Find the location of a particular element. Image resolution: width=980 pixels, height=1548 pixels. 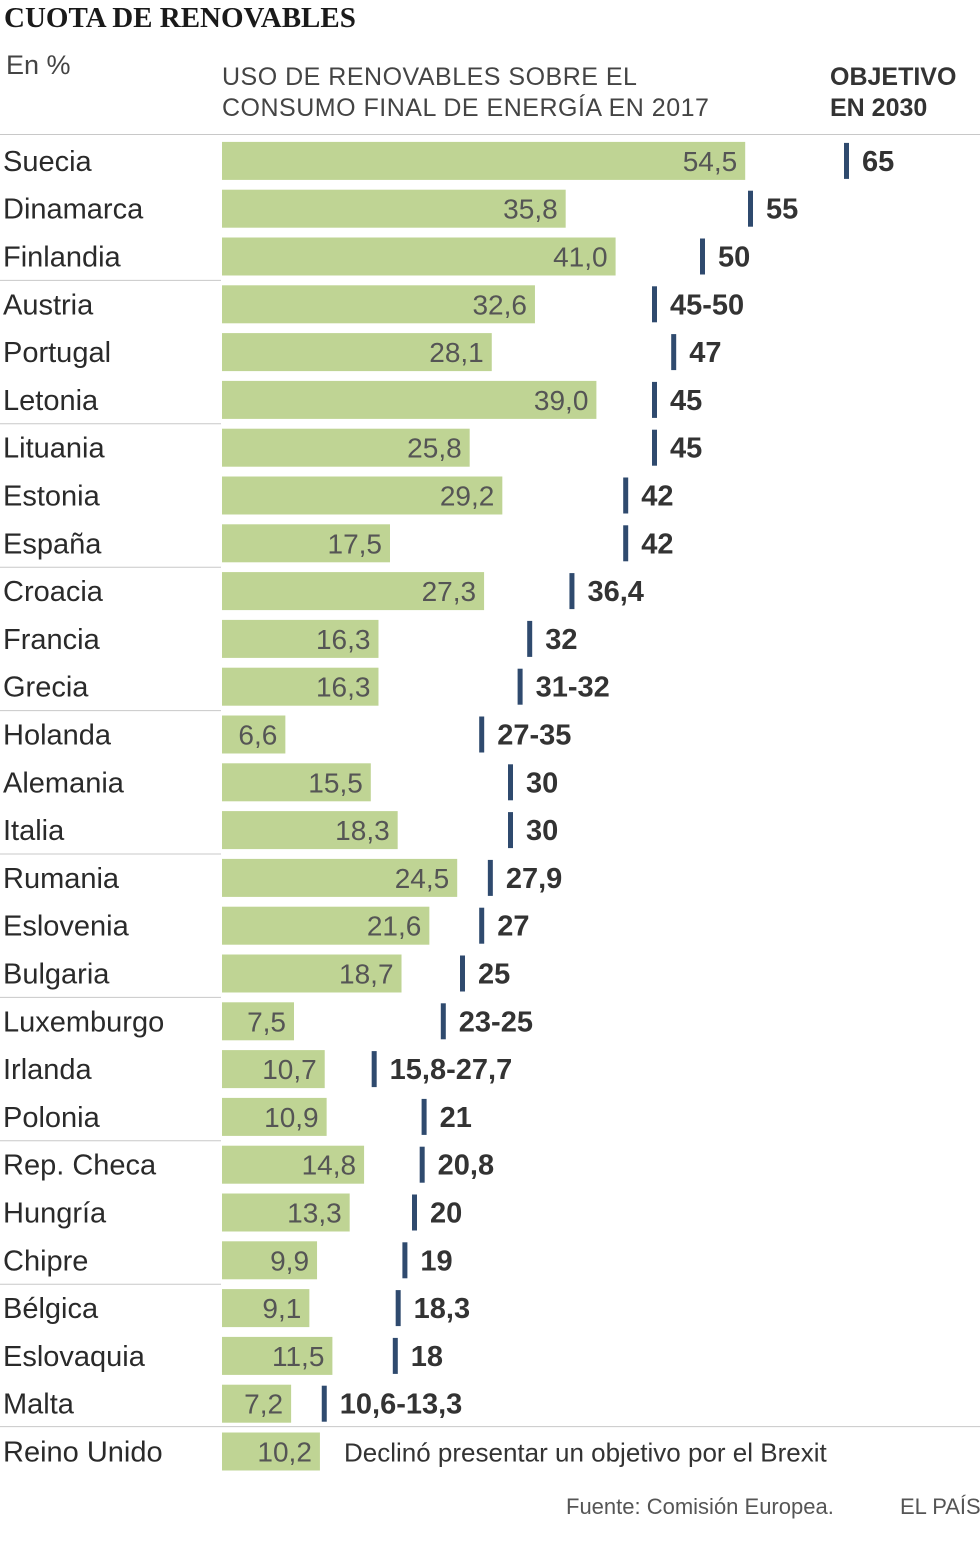

category-label: Reino Unido is located at coordinates (83, 1453).